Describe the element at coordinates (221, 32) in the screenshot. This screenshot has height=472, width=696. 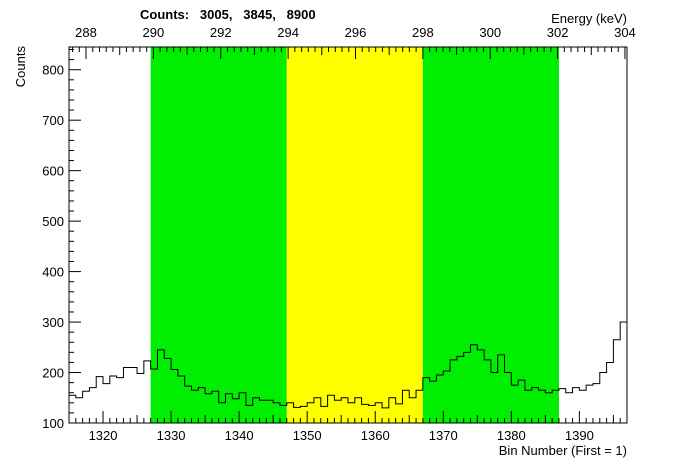
I see `energy-tick-label: 292` at that location.